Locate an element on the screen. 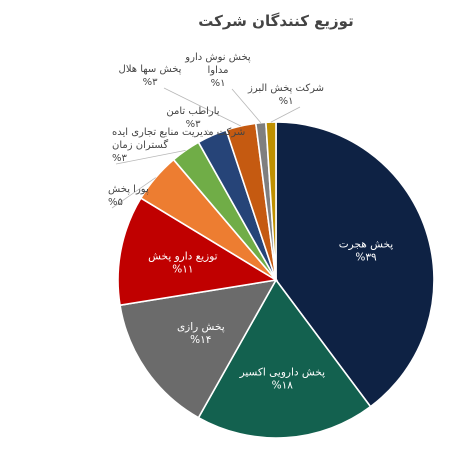  slice-label-8-line-0: پخش نوش دارو is located at coordinates (217, 57).